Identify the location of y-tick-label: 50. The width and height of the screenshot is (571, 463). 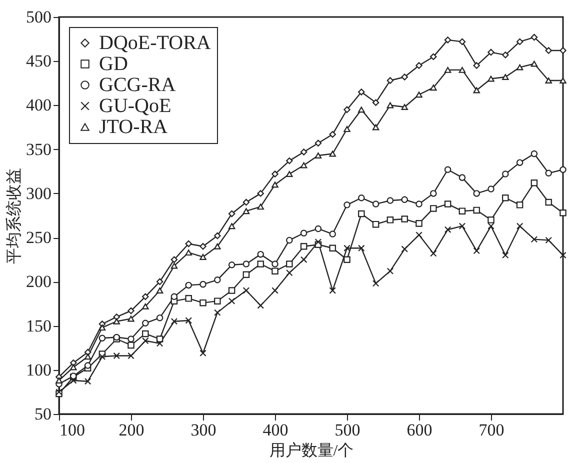
(43, 414).